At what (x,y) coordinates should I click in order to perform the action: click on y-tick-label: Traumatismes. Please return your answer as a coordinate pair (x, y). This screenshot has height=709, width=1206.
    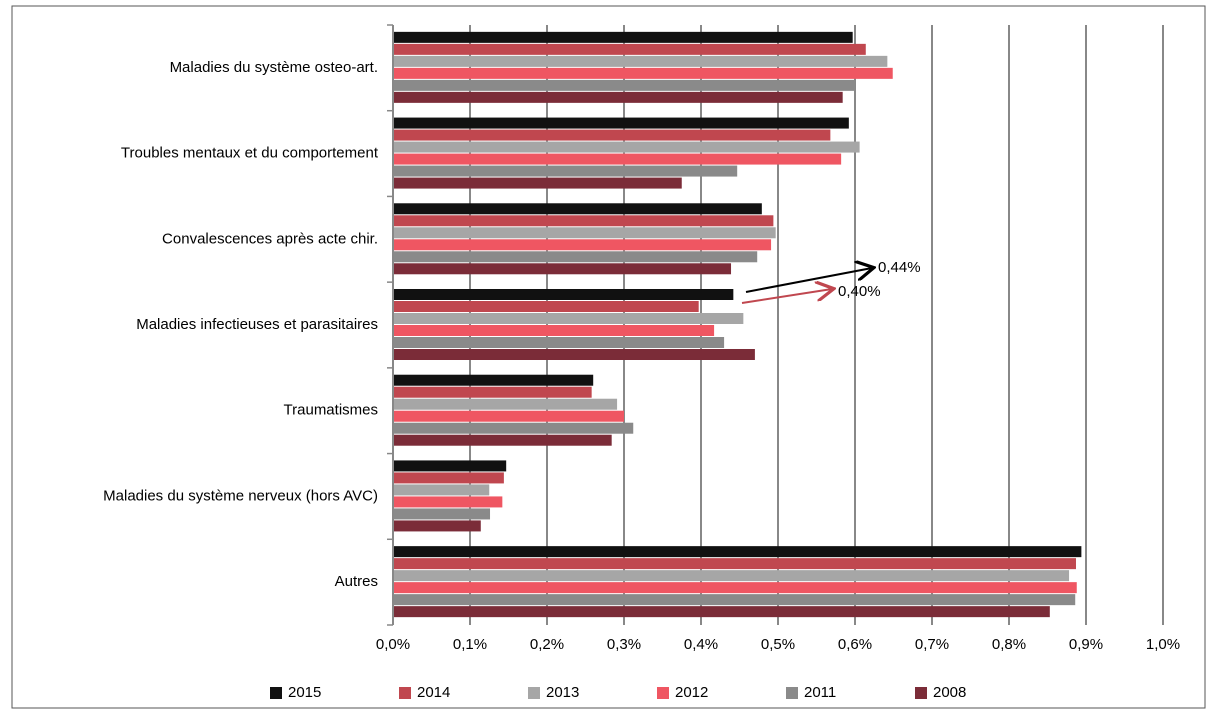
    Looking at the image, I should click on (331, 410).